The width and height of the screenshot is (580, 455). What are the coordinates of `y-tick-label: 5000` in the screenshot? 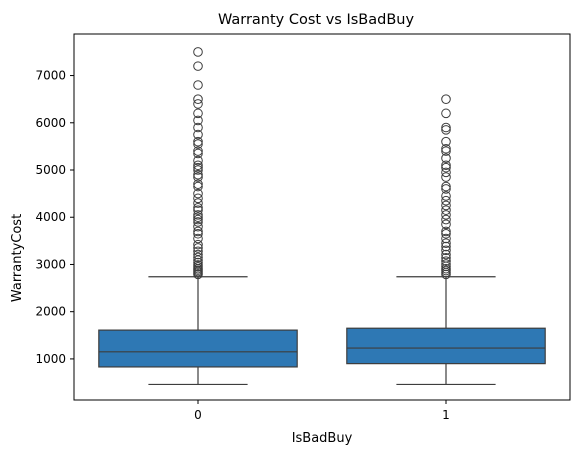 It's located at (50, 170).